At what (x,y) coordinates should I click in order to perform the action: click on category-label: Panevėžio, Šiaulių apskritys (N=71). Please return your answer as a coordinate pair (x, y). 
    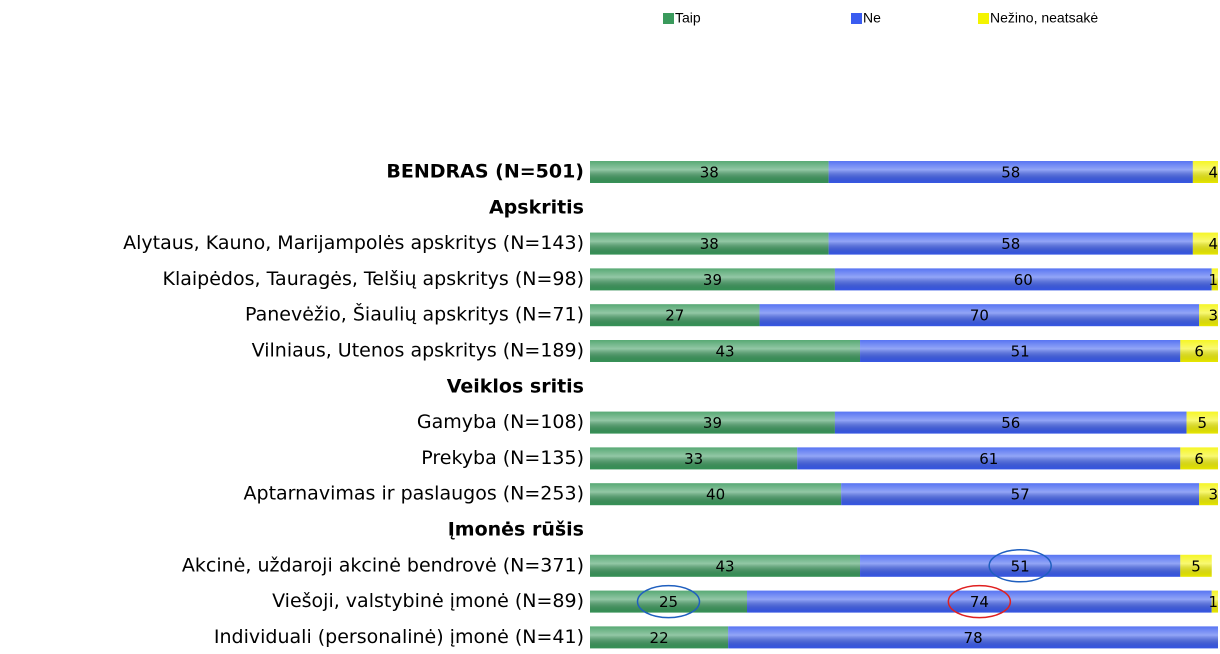
    Looking at the image, I should click on (414, 314).